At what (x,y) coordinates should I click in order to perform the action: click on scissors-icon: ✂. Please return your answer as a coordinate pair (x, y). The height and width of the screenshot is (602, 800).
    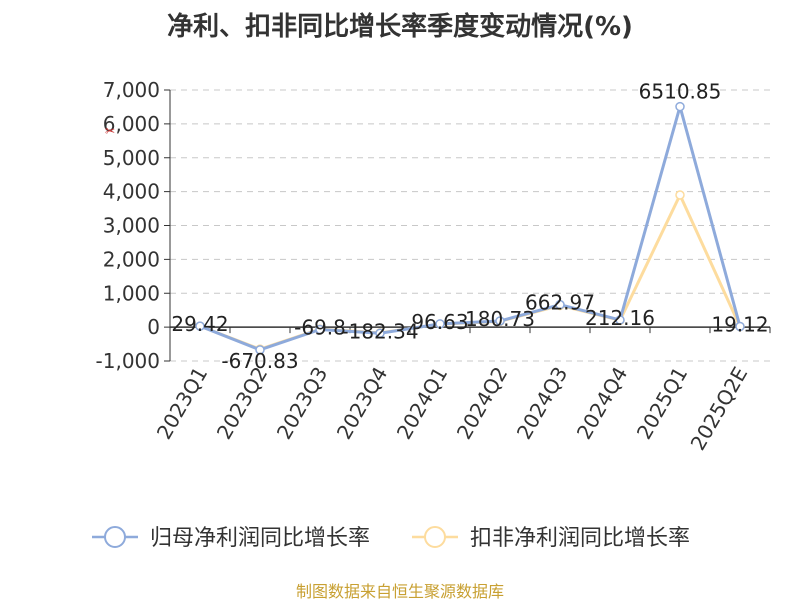
    Looking at the image, I should click on (110, 131).